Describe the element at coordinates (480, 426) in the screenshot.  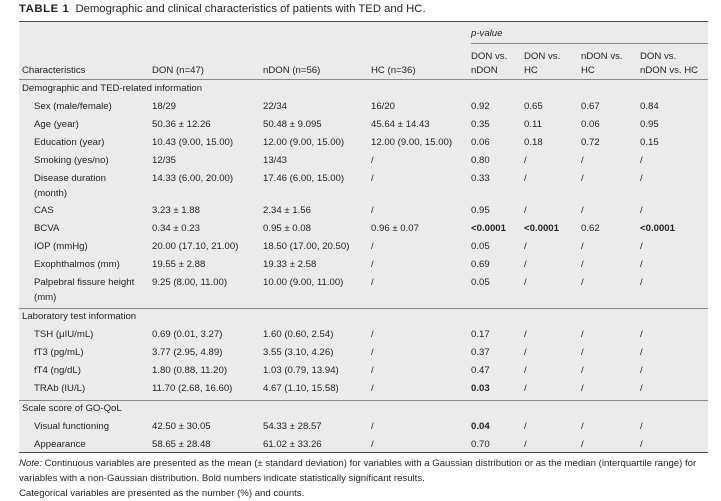
I see `cell-p-don-ndon: 0.04` at that location.